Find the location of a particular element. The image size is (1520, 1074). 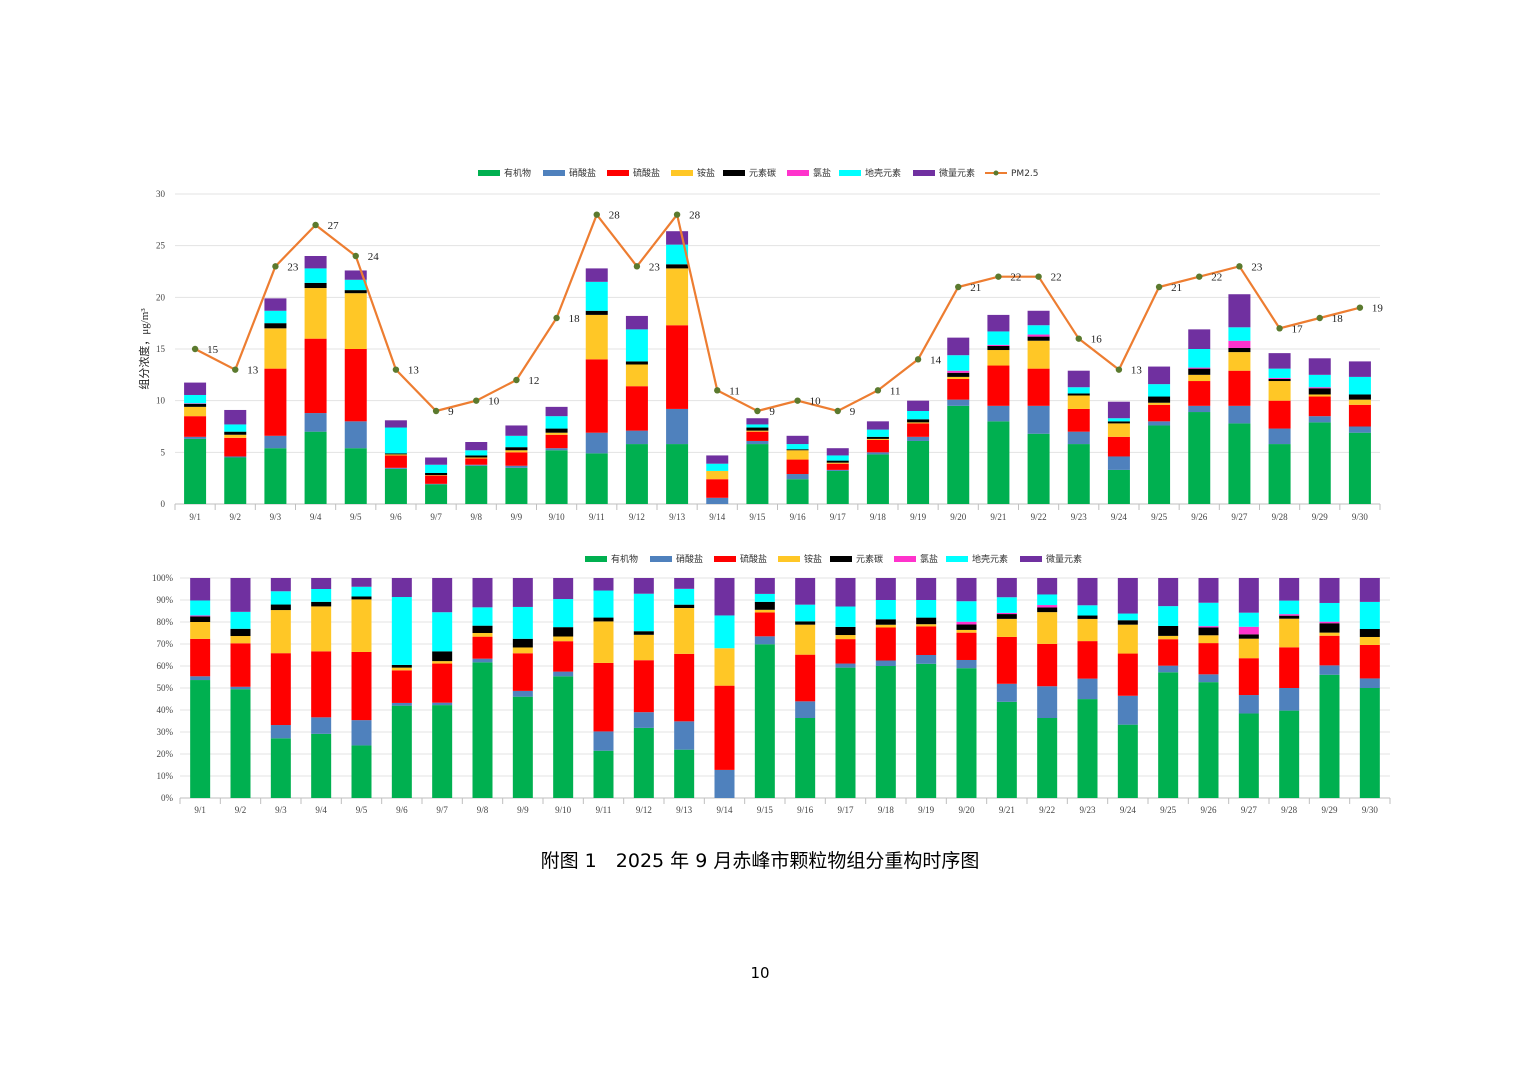

pm25-data-label: 18 is located at coordinates (575, 319).